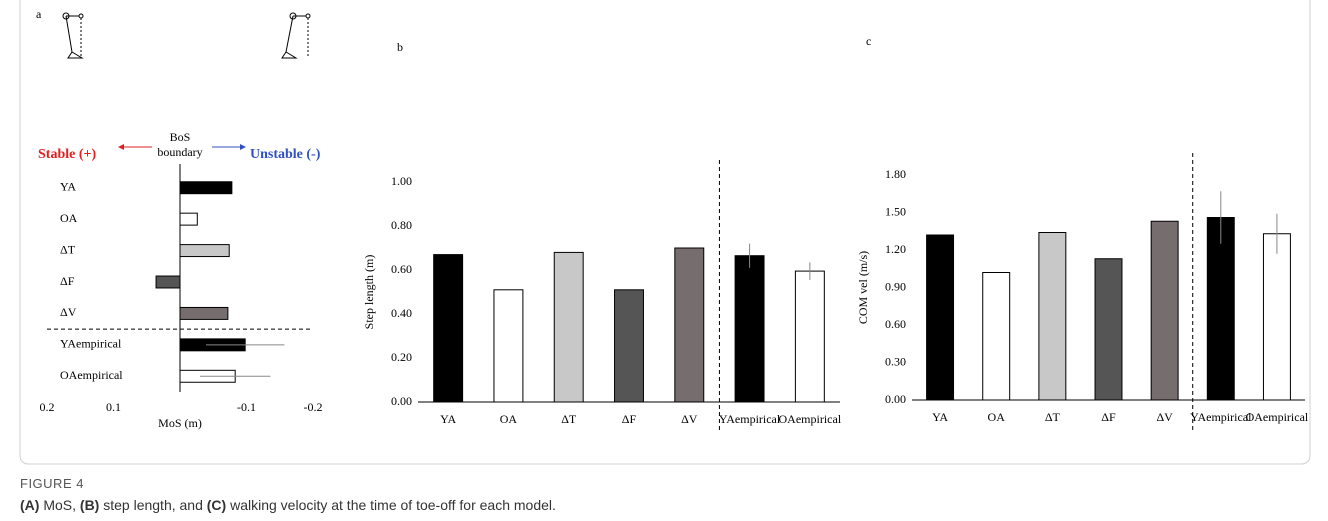  What do you see at coordinates (895, 249) in the screenshot?
I see `y-tick-label: 1.20` at bounding box center [895, 249].